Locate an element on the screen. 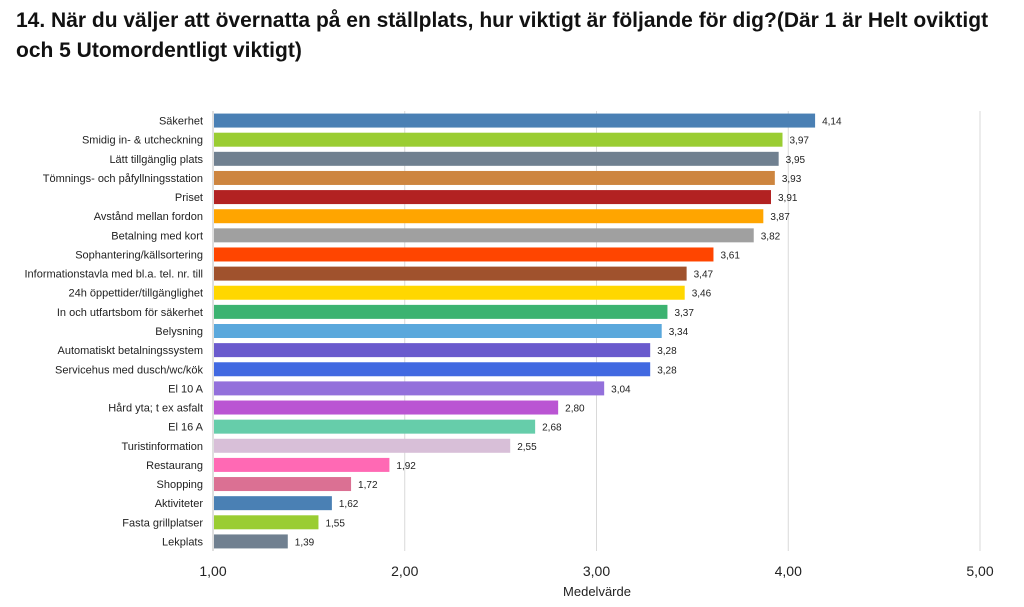 This screenshot has width=1024, height=607. category-label: Lätt tillgänglig plats is located at coordinates (156, 160).